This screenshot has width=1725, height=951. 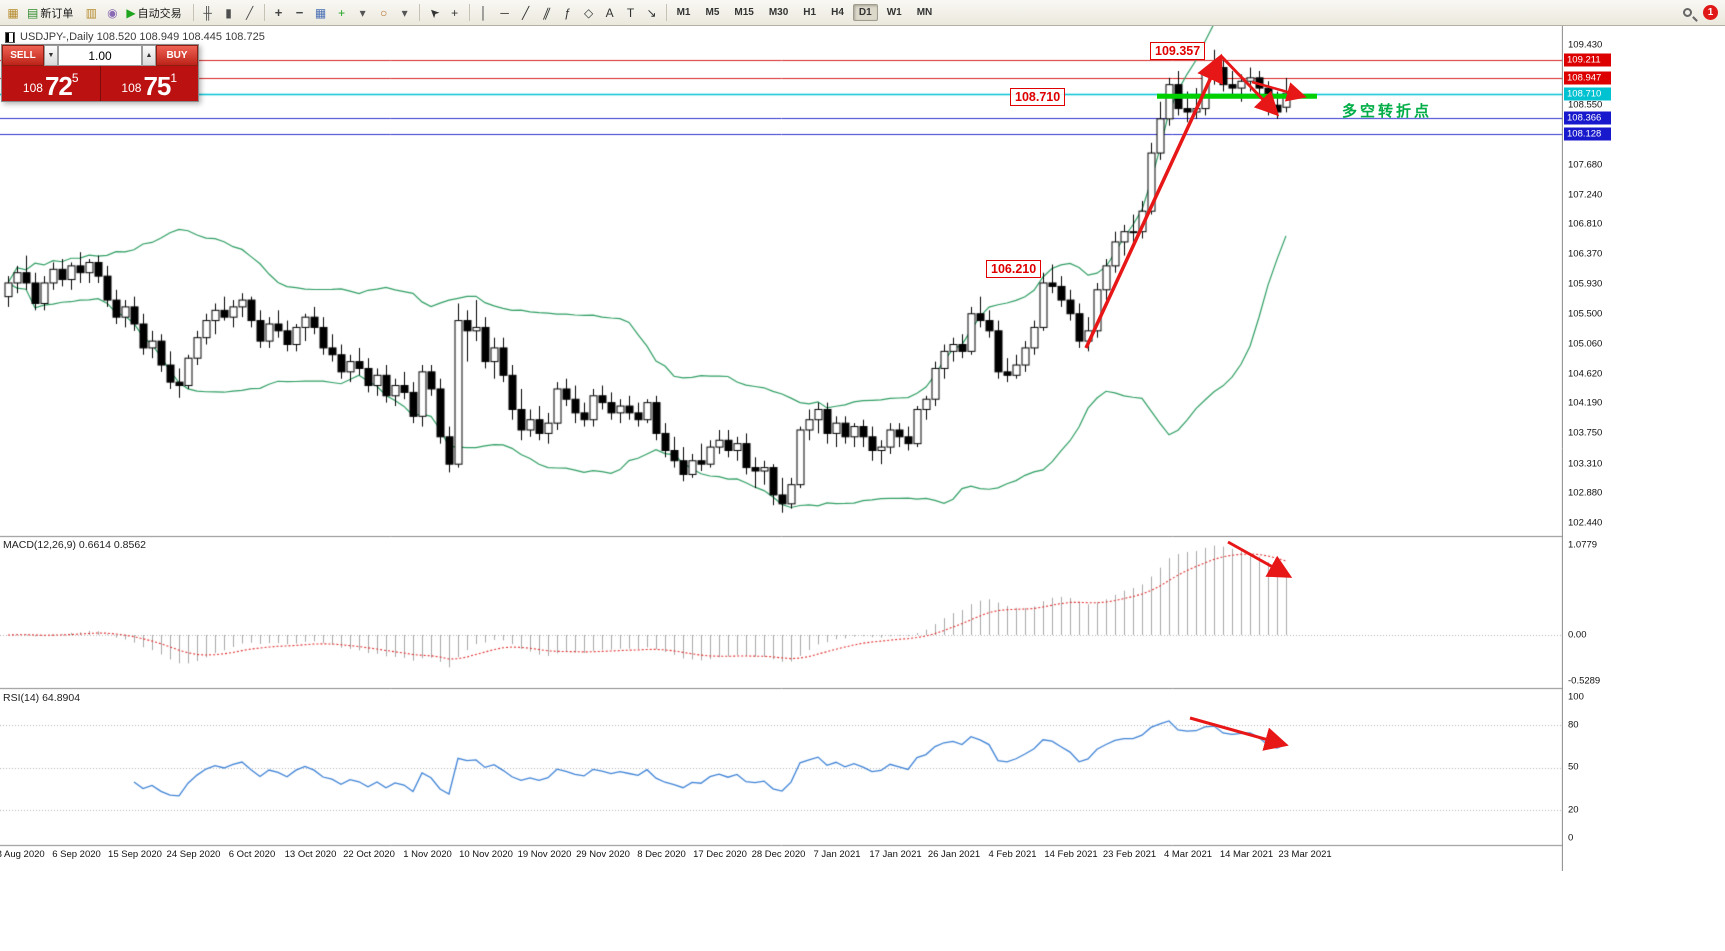 I want to click on timeframe-d1: D1, so click(x=865, y=12).